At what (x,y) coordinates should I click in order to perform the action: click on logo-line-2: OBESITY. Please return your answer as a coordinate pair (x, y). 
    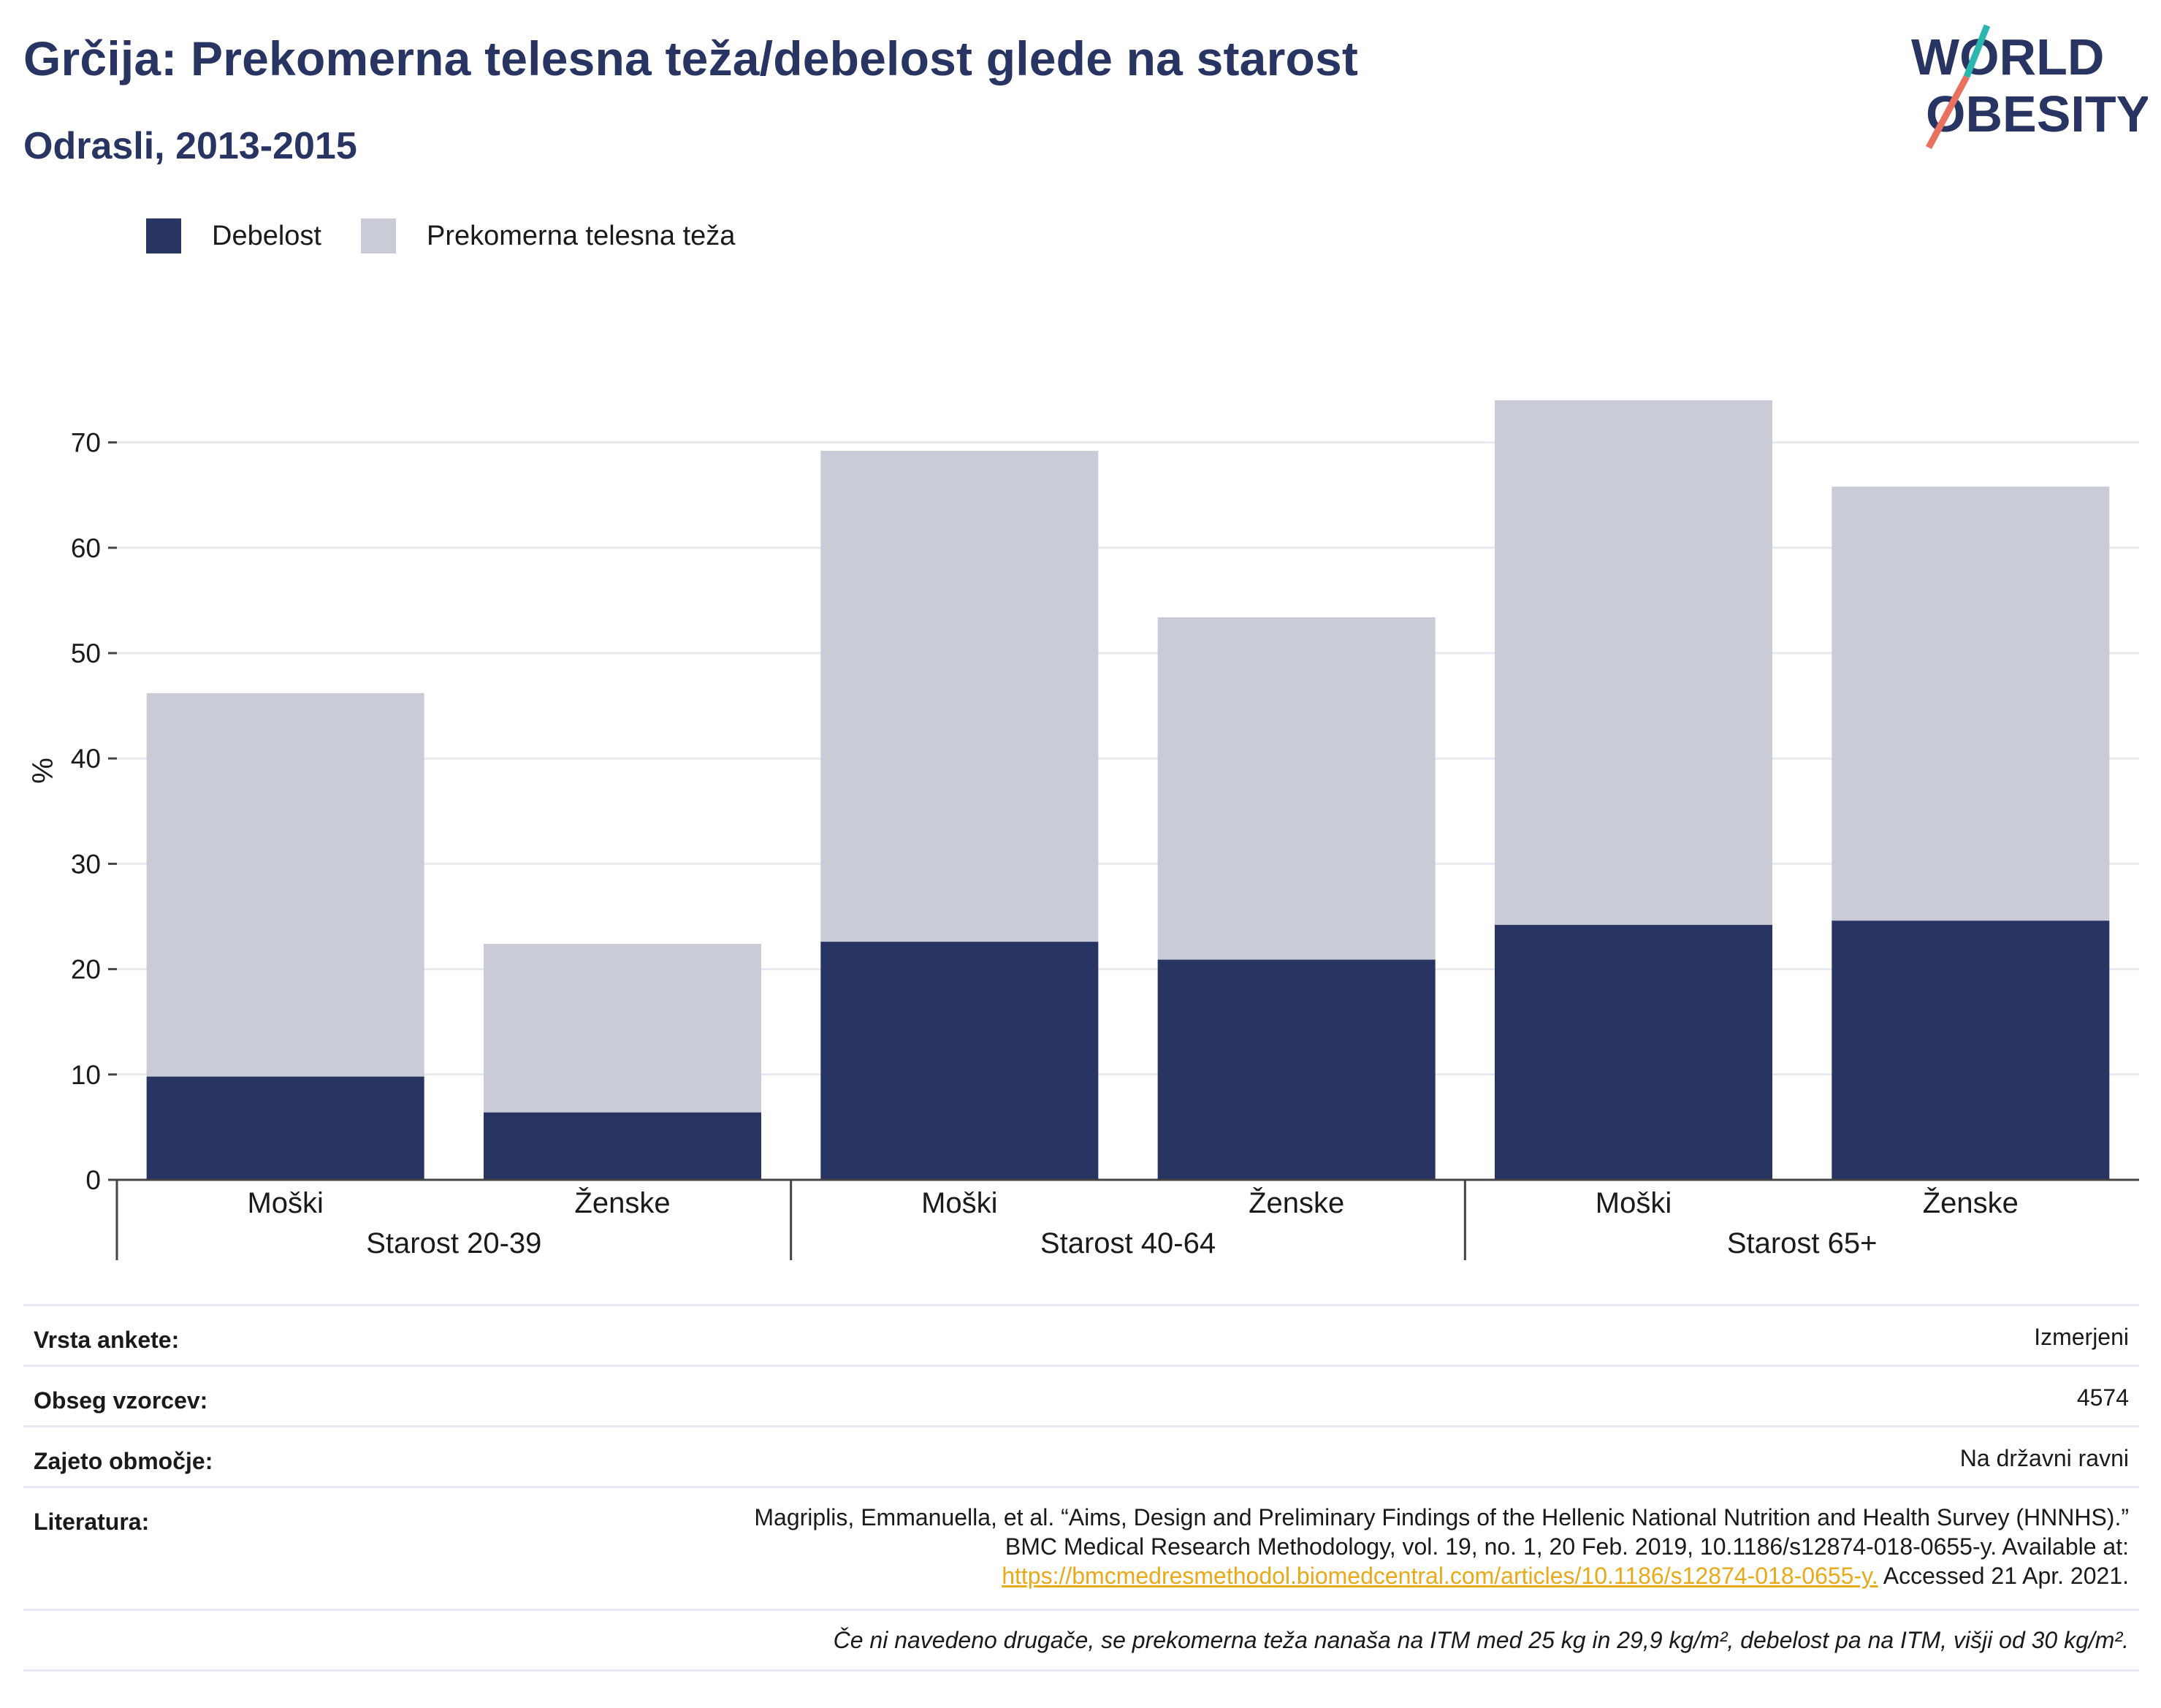
    Looking at the image, I should click on (2037, 113).